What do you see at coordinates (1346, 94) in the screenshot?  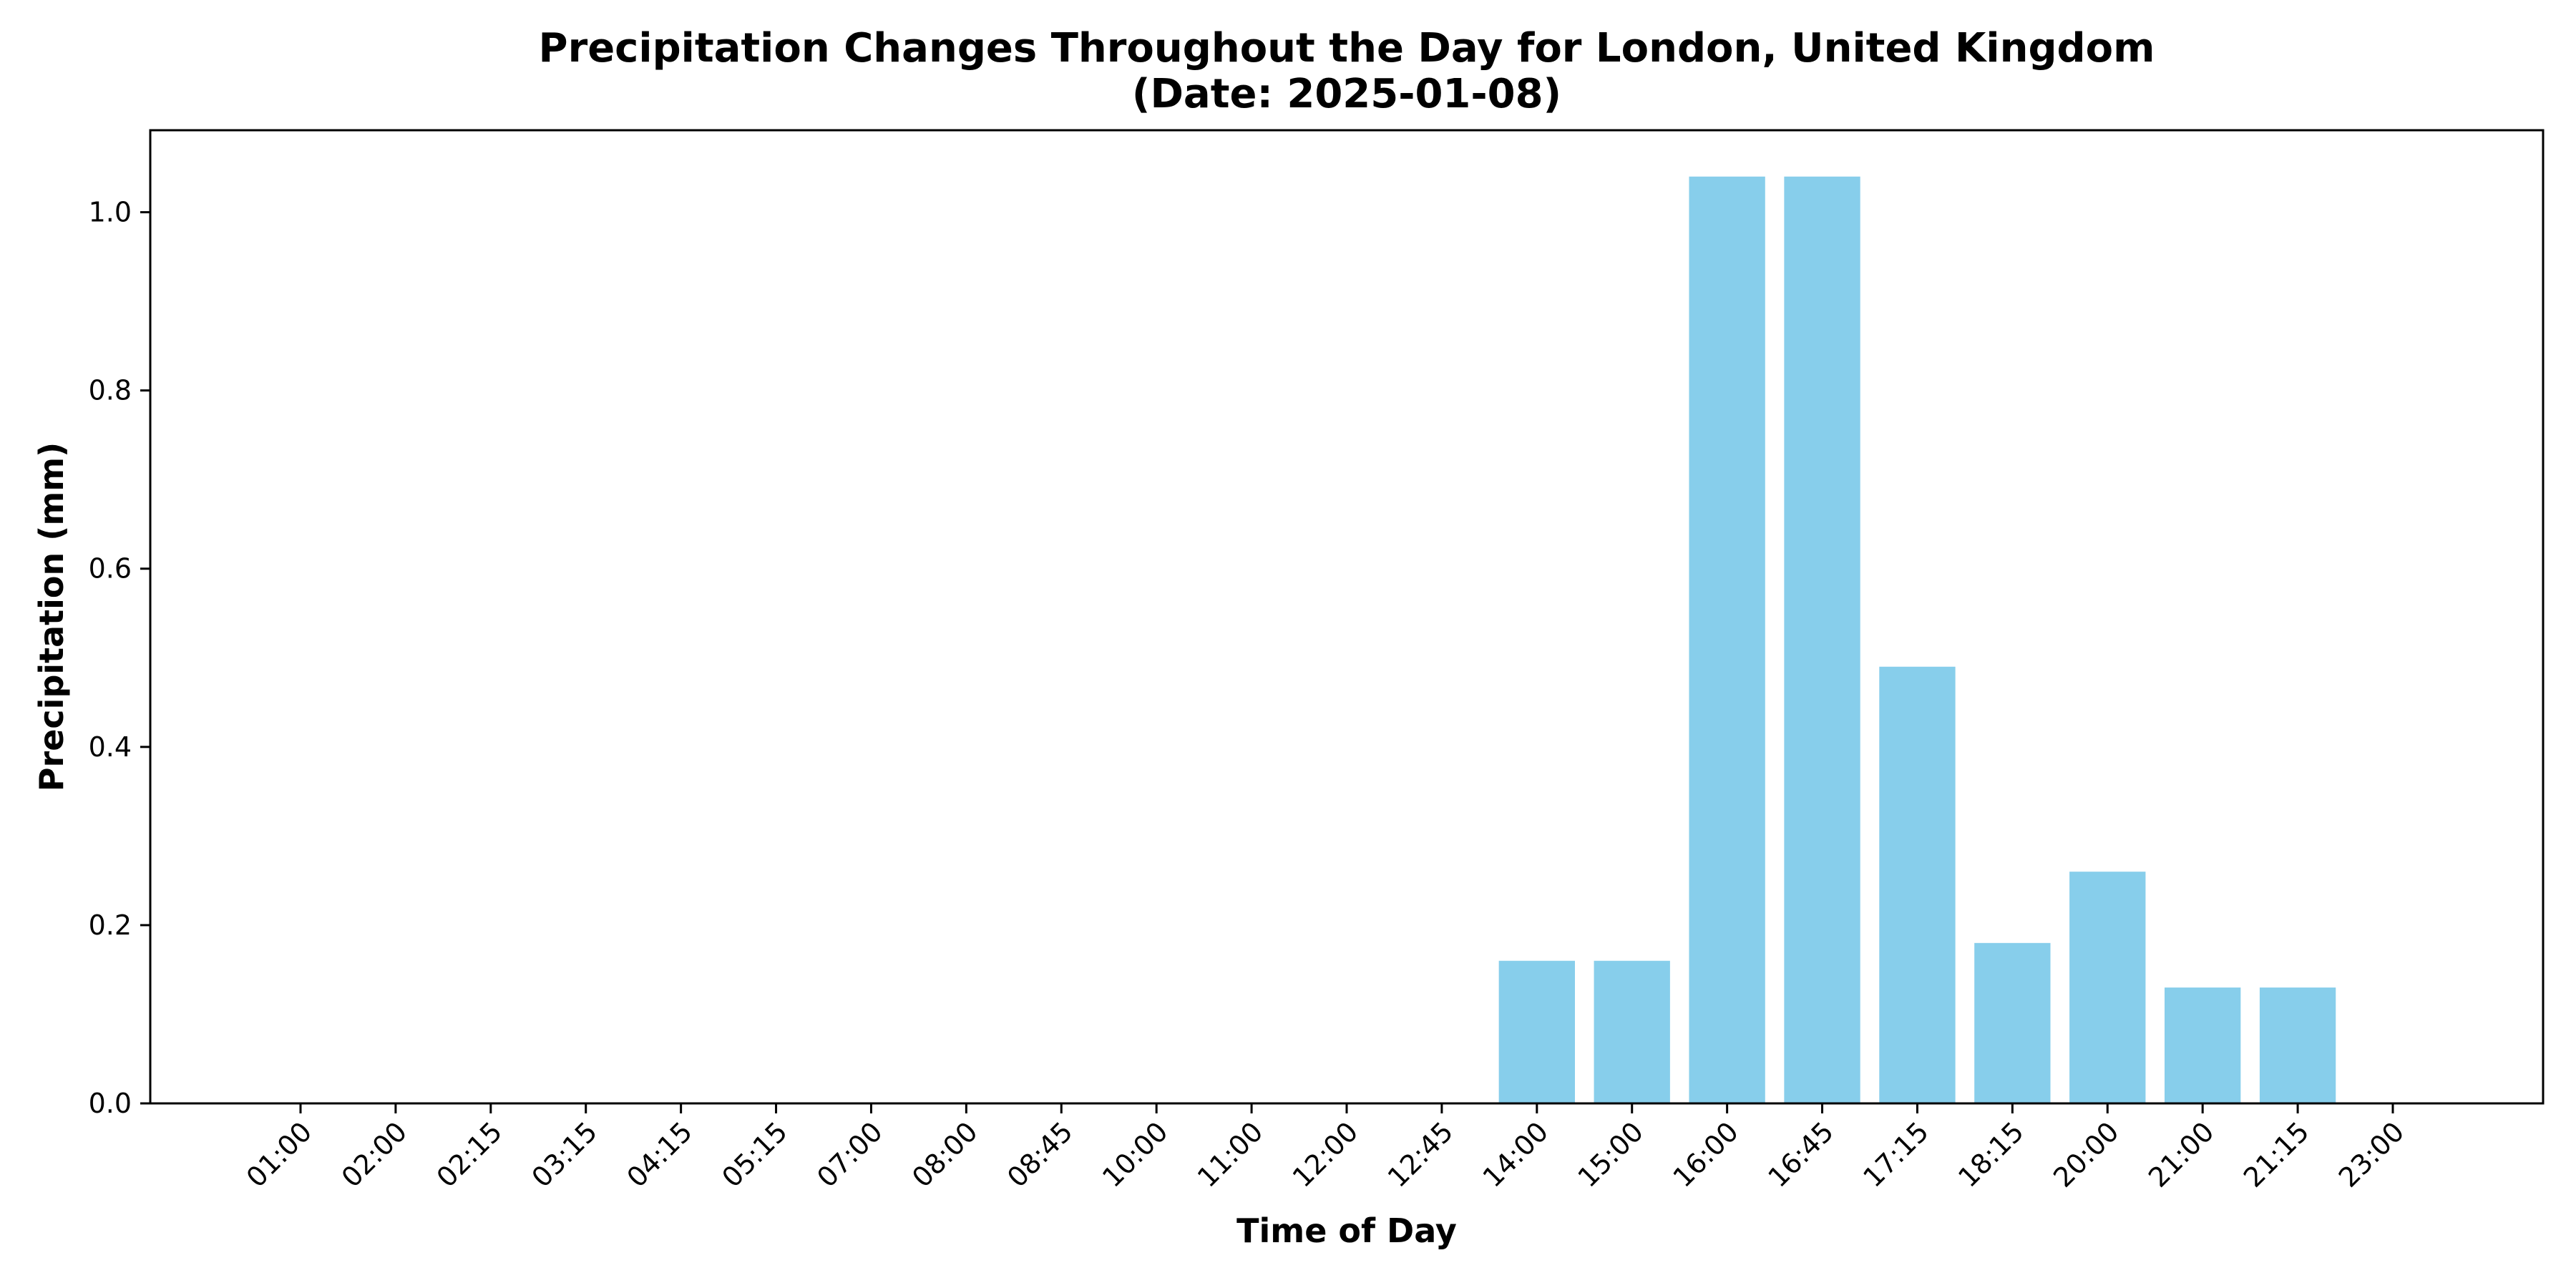 I see `chart-subtitle: (Date: 2025-01-08)` at bounding box center [1346, 94].